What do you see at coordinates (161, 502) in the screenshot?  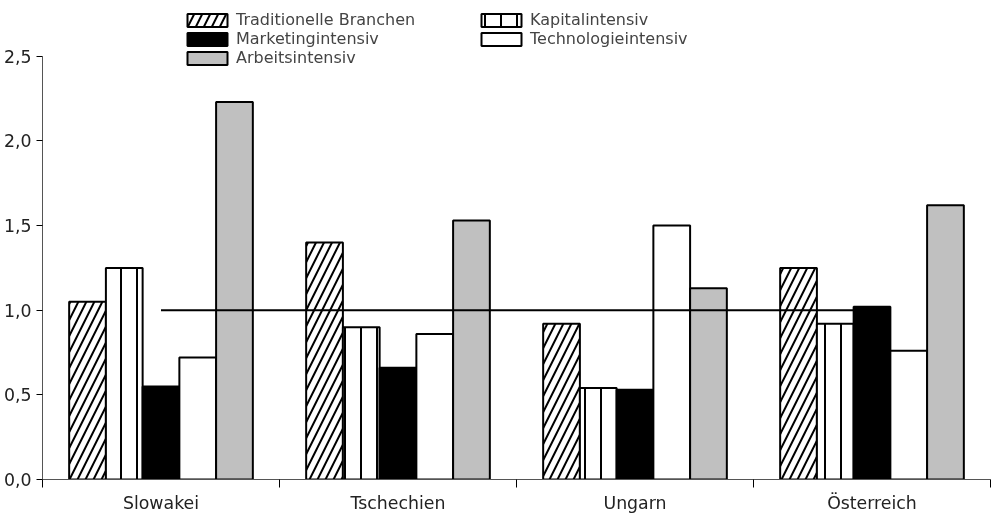 I see `x-tick-label: Slowakei` at bounding box center [161, 502].